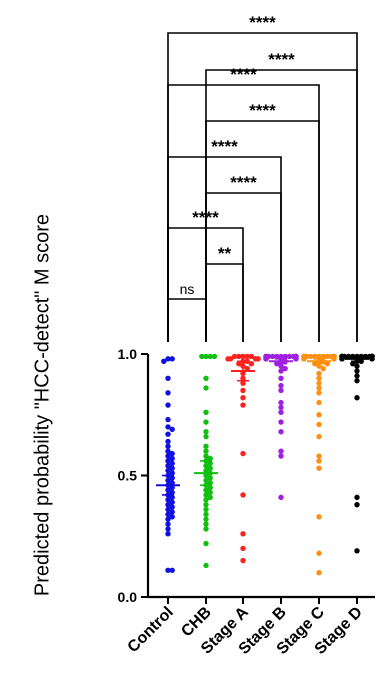 This screenshot has height=684, width=385. Describe the element at coordinates (187, 289) in the screenshot. I see `significance-label: ns` at that location.